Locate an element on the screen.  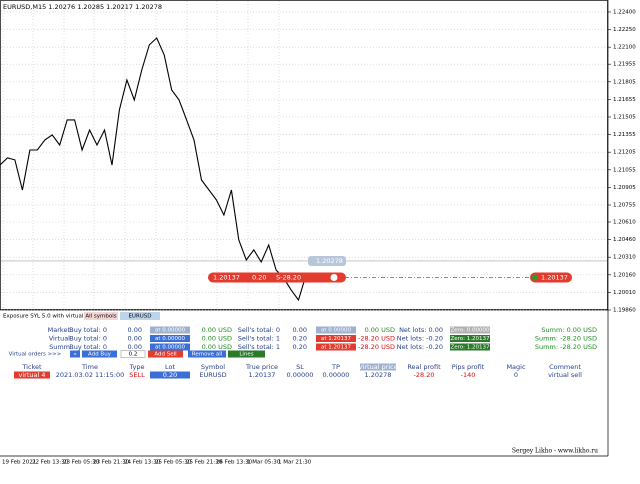
right-order-text: 1.20137 is located at coordinates (554, 277).